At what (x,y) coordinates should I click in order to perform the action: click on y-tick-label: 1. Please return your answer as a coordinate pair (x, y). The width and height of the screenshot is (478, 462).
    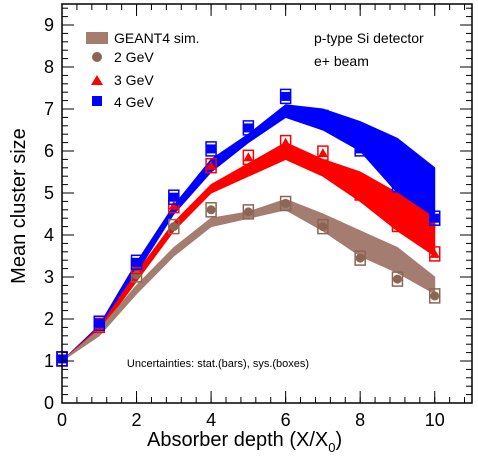
    Looking at the image, I should click on (49, 361).